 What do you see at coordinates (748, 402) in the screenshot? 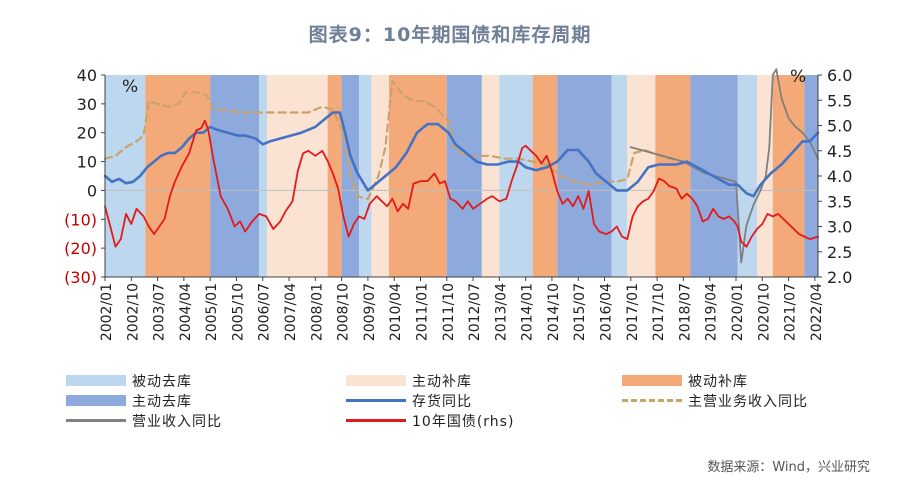
I see `legend-label: 主营业务收入同比` at bounding box center [748, 402].